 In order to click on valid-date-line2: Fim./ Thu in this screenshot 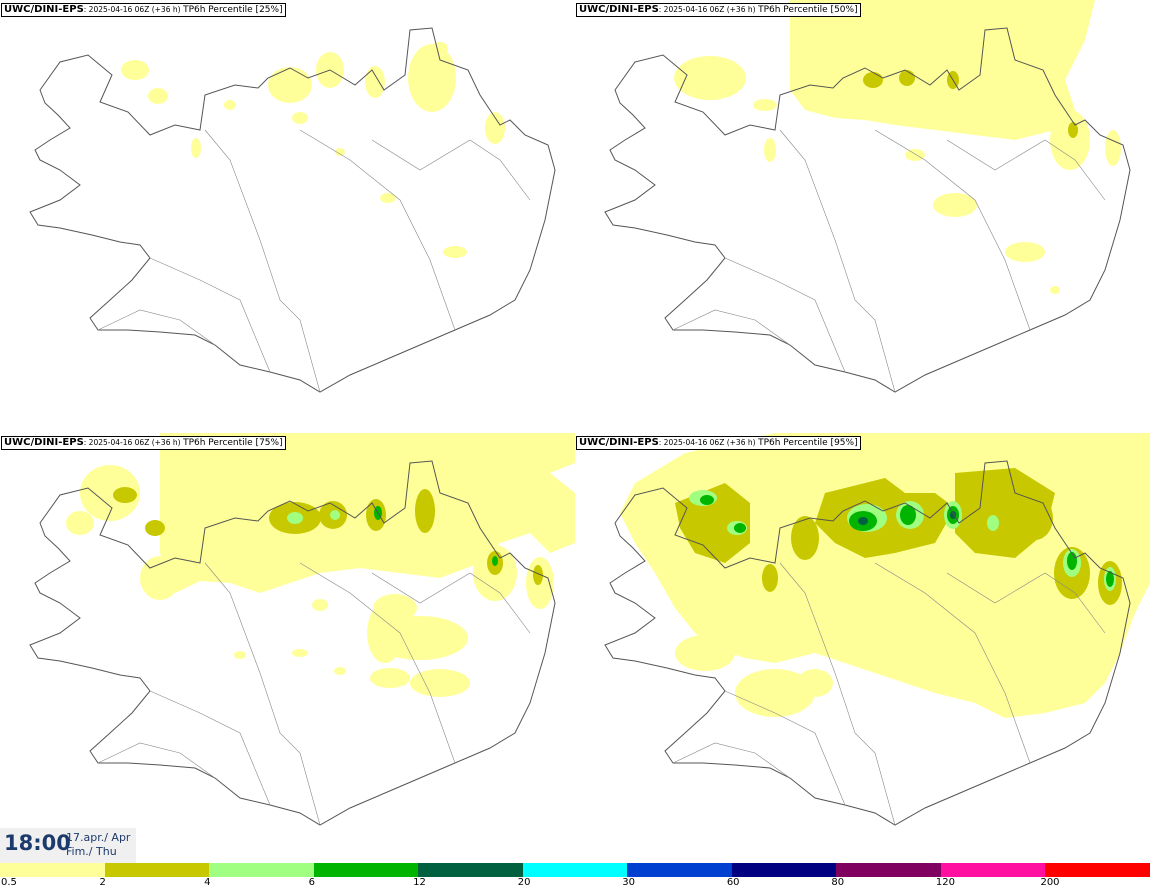, I will do `click(91, 851)`.